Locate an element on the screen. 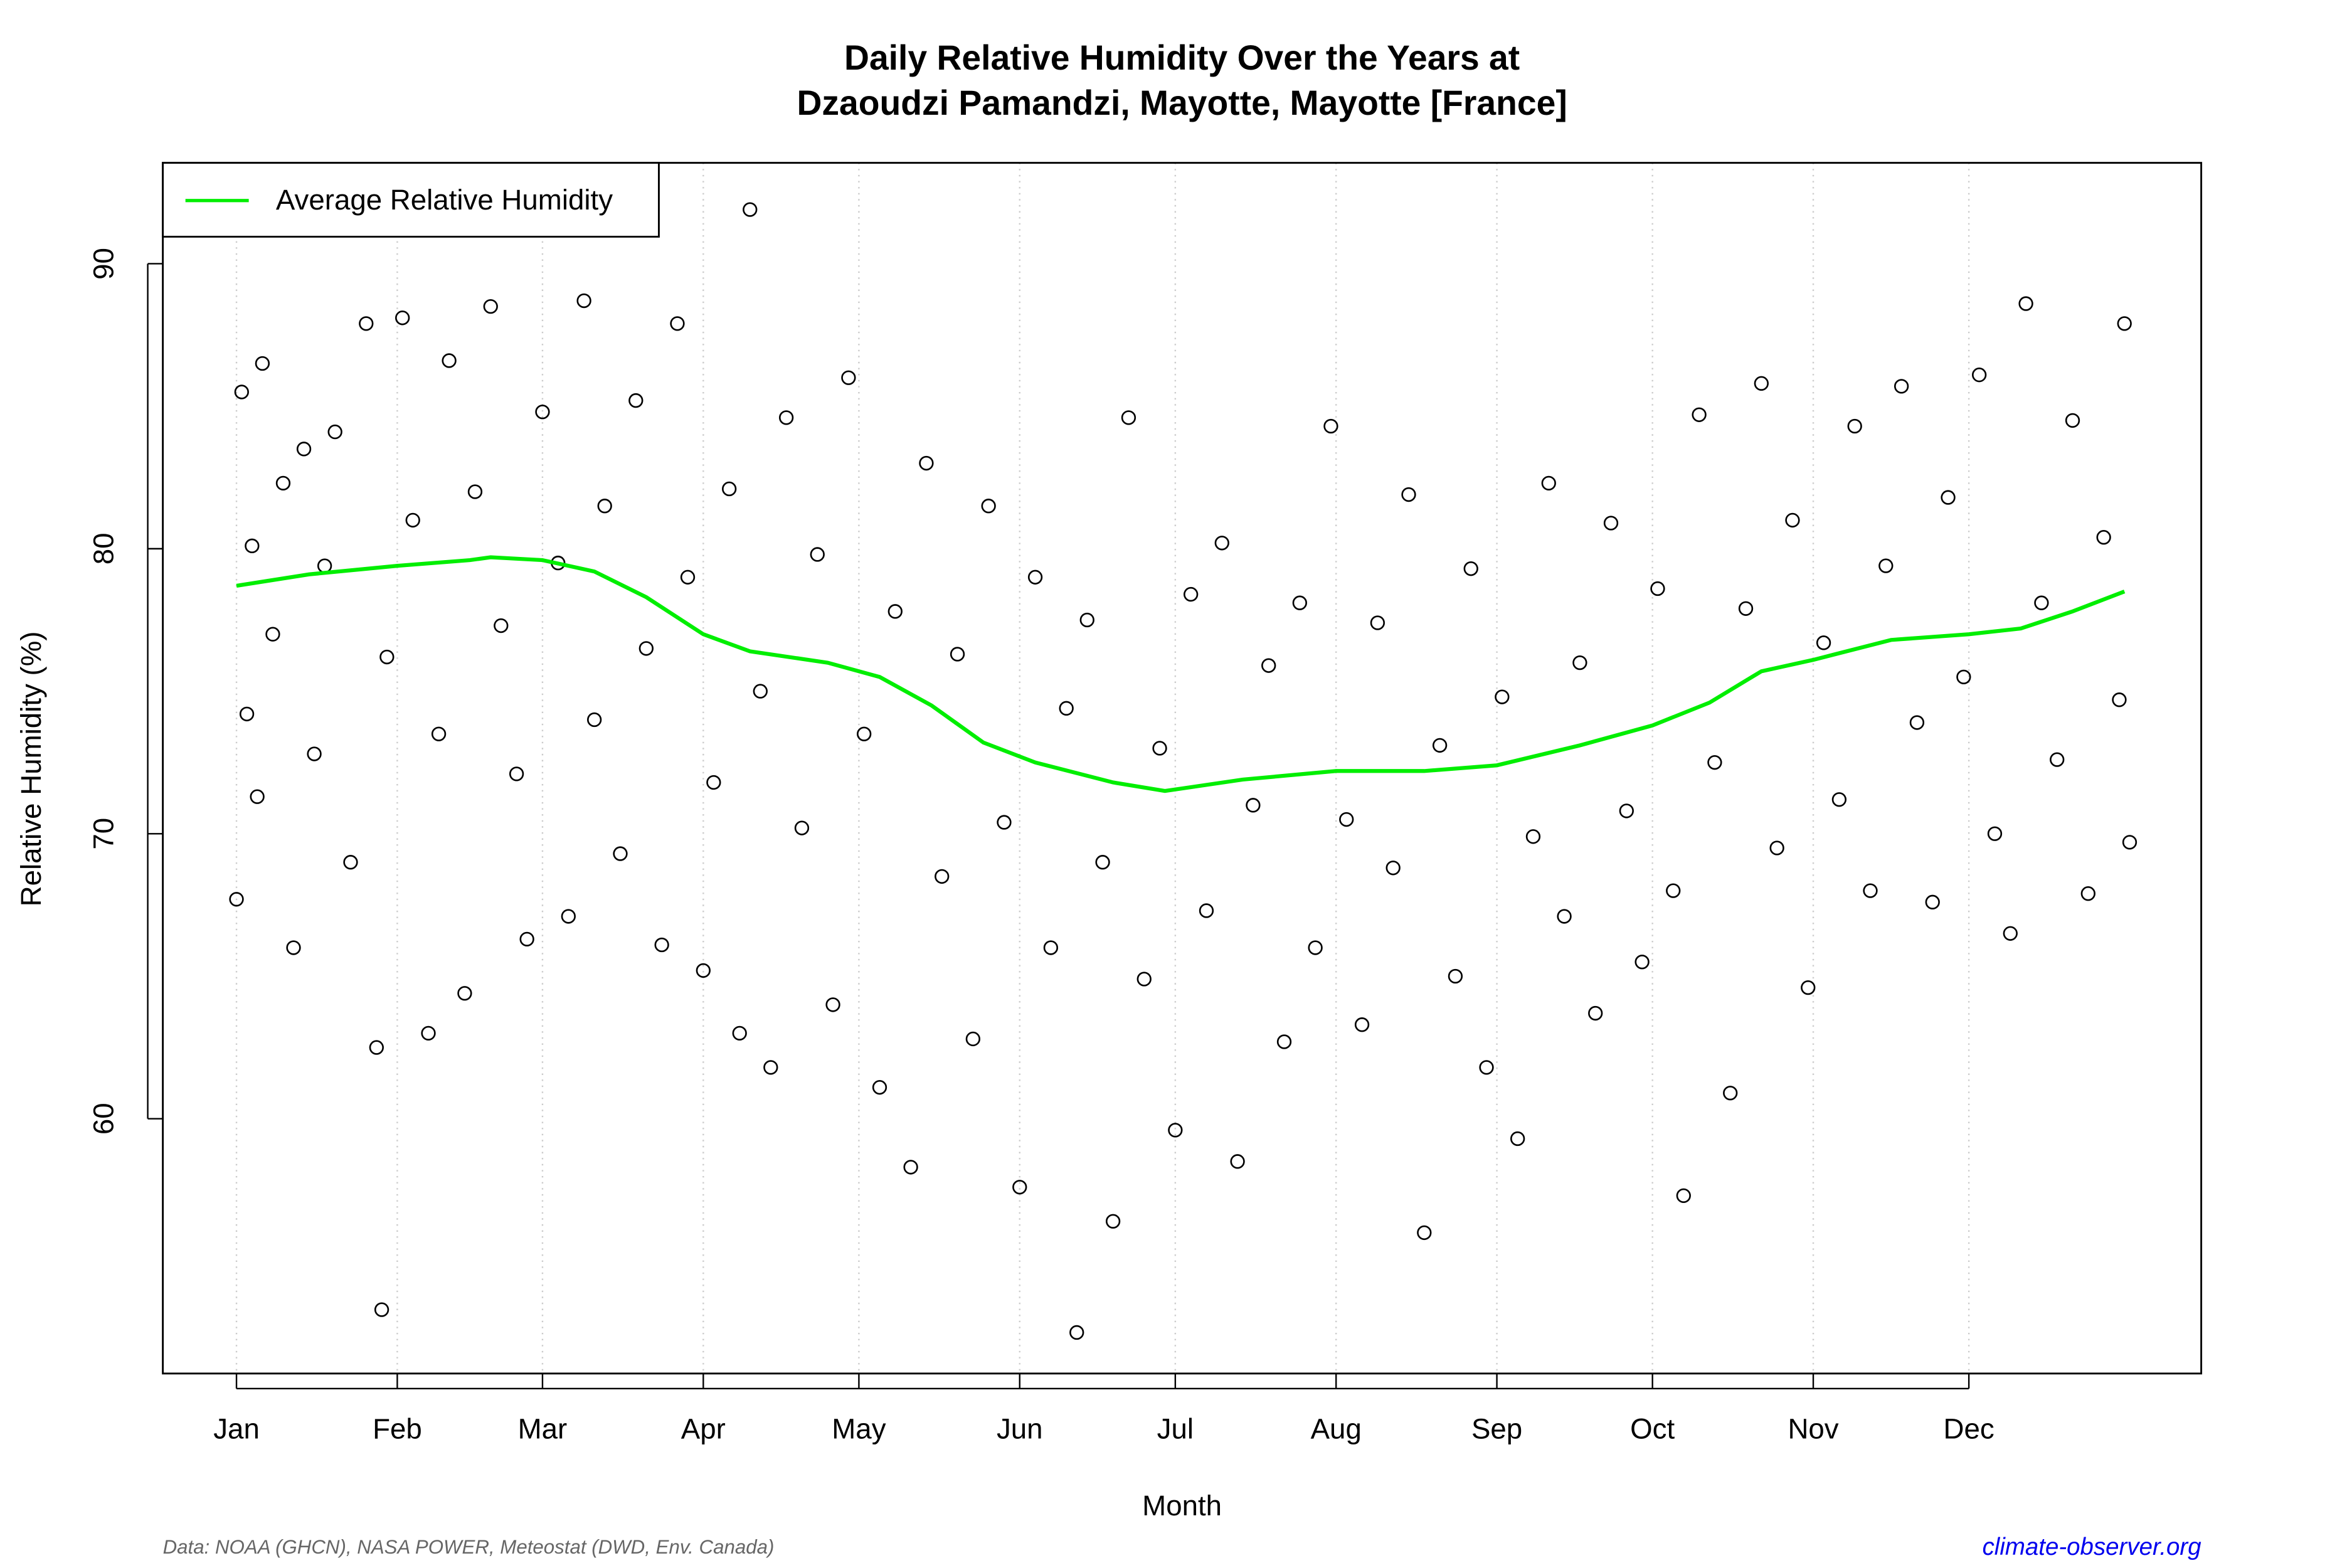 The width and height of the screenshot is (2352, 1568). x-tick-label: Oct is located at coordinates (1652, 1428).